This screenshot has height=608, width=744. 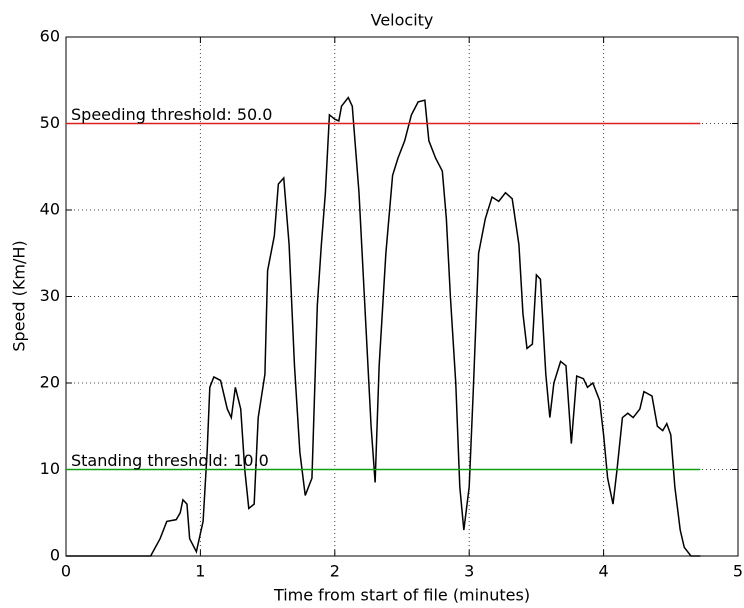 I want to click on x-tick-label: 5, so click(x=738, y=571).